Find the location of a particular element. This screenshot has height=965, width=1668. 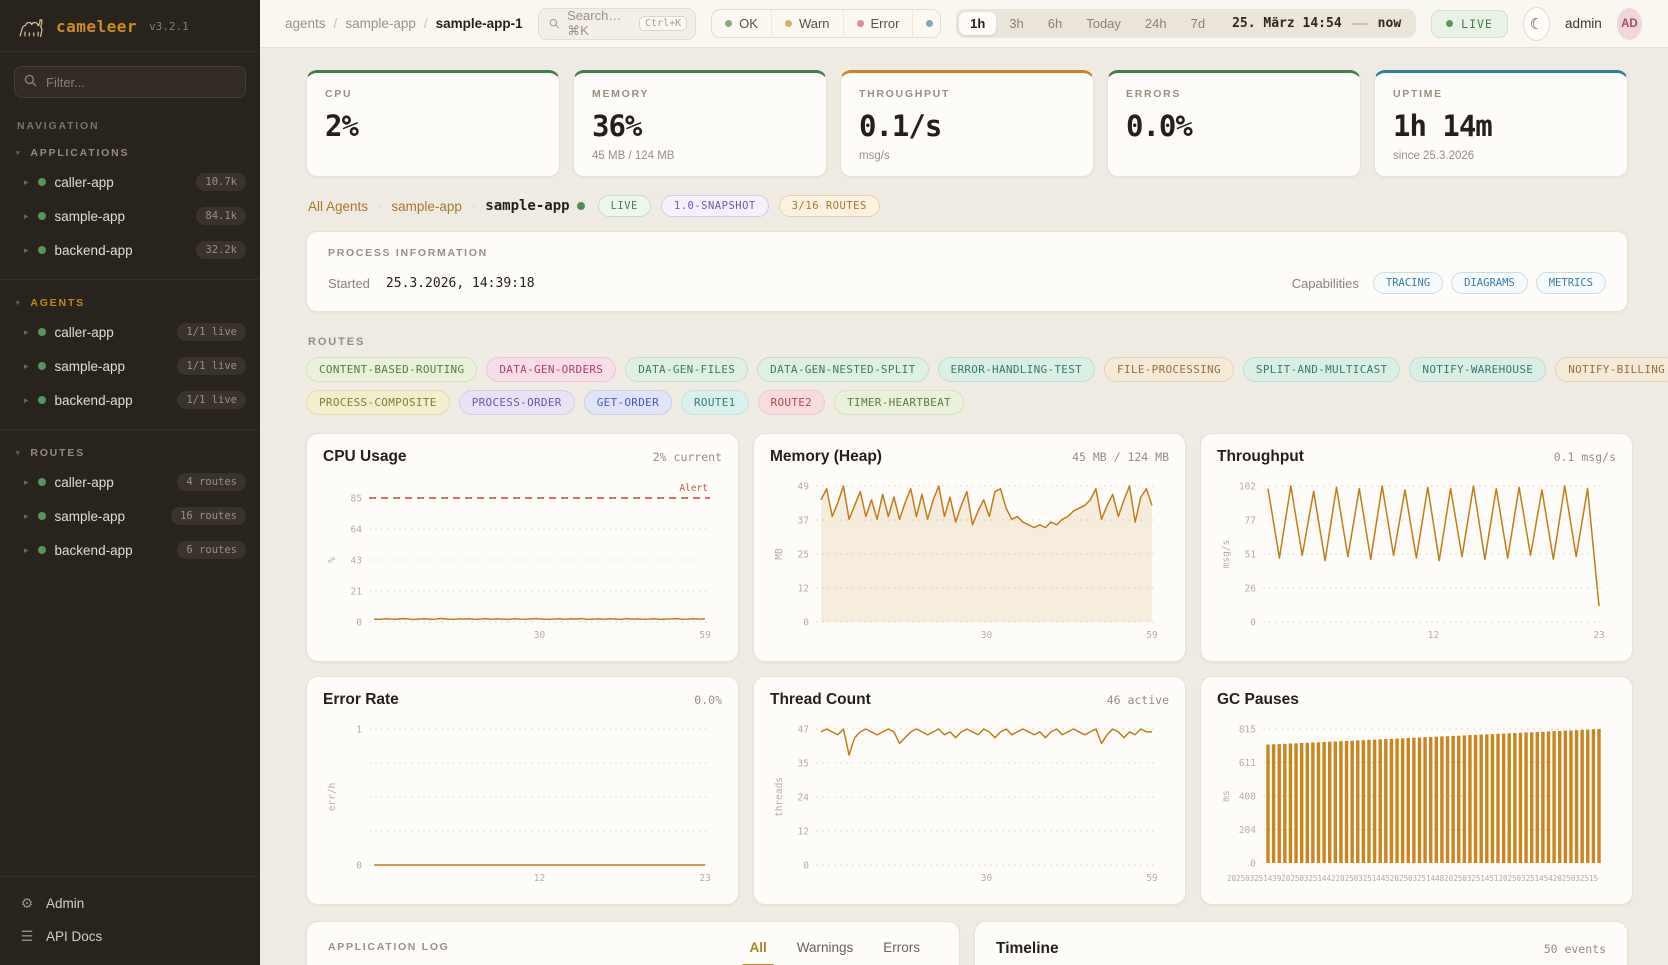

breadcrumb-link: sample-app is located at coordinates (380, 23).